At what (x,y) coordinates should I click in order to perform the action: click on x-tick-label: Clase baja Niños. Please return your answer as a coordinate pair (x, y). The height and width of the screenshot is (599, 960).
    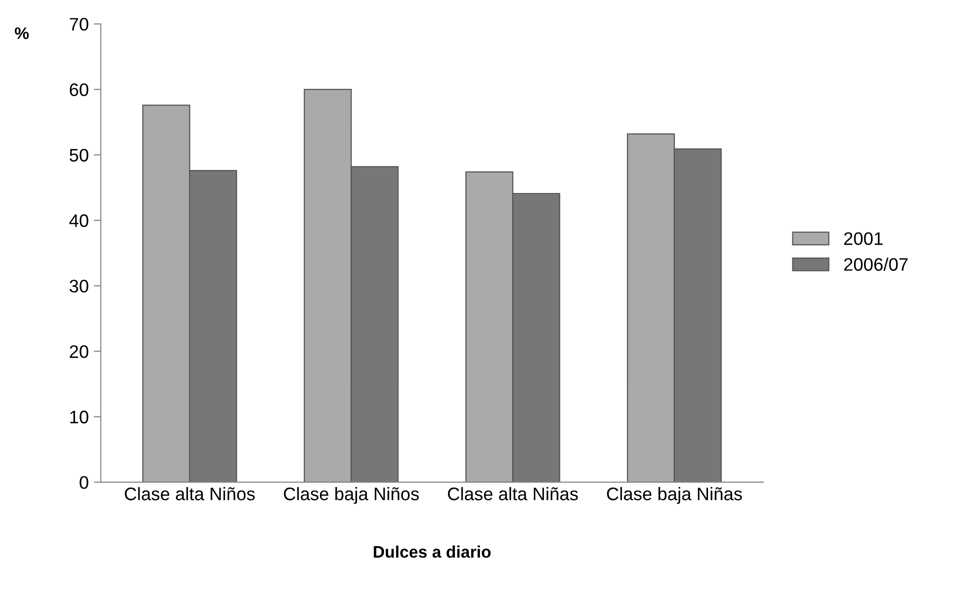
    Looking at the image, I should click on (351, 495).